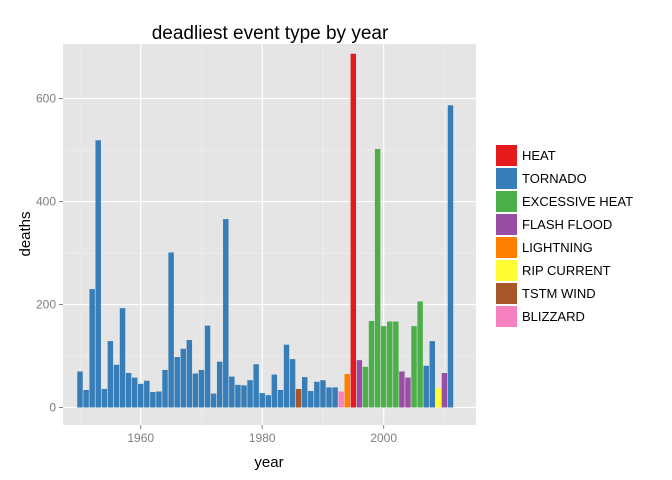 This screenshot has width=672, height=480. What do you see at coordinates (232, 392) in the screenshot?
I see `bar-1975` at bounding box center [232, 392].